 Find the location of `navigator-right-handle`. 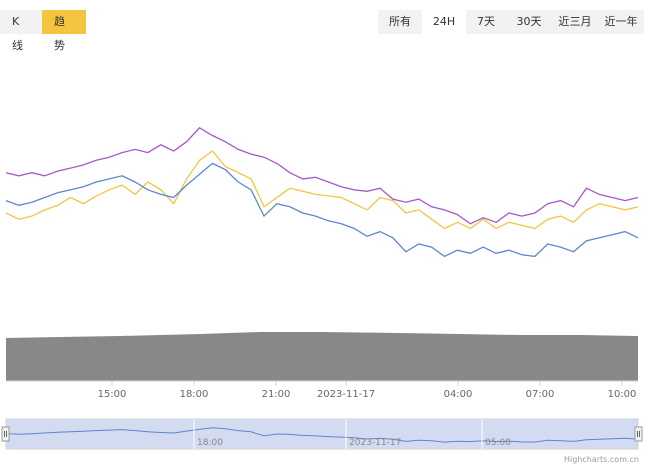

navigator-right-handle is located at coordinates (638, 434).